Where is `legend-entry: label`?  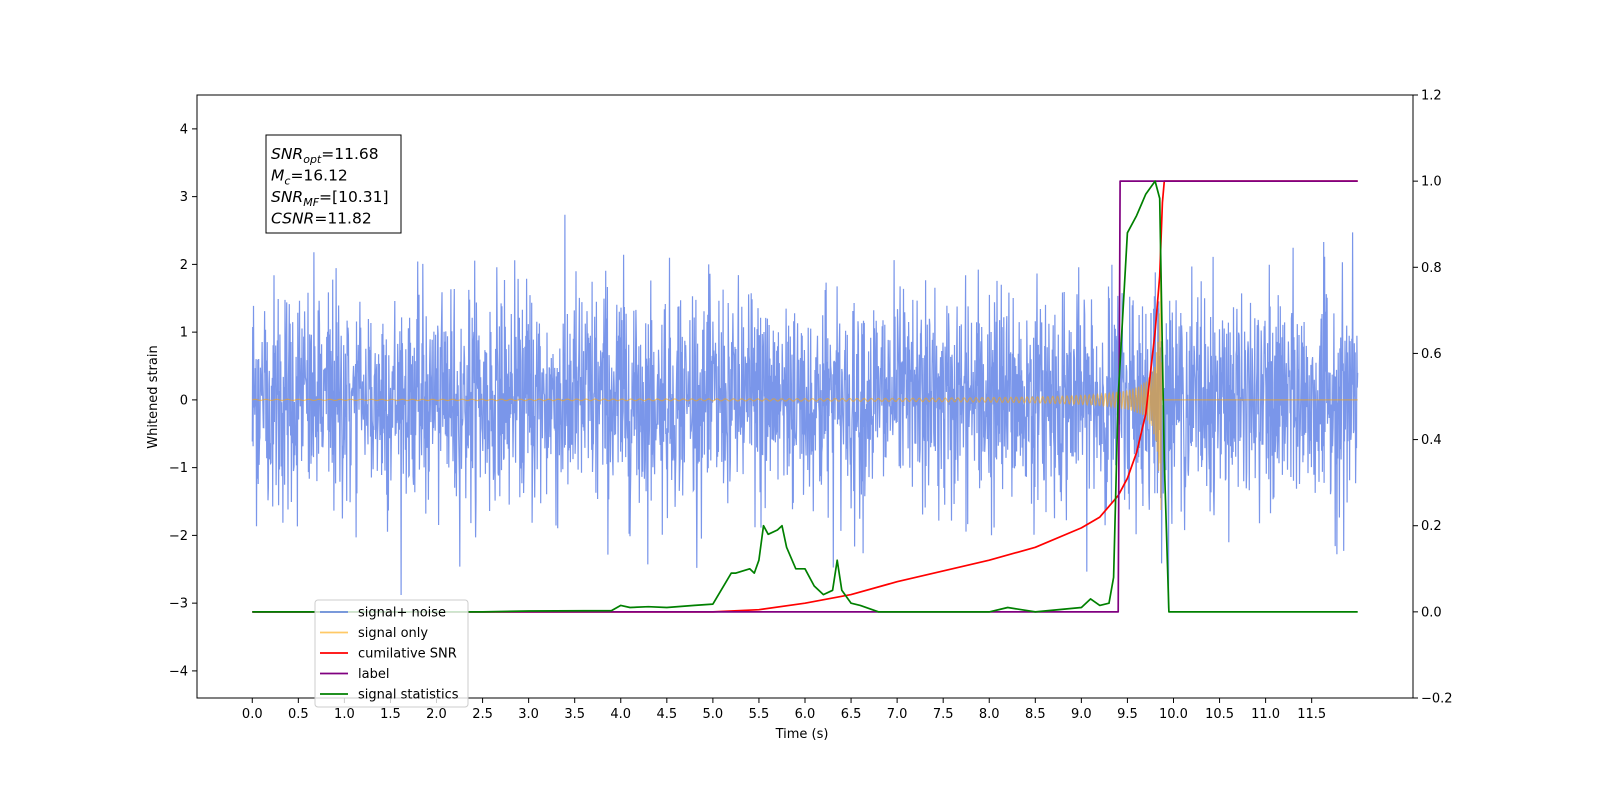
legend-entry: label is located at coordinates (373, 674).